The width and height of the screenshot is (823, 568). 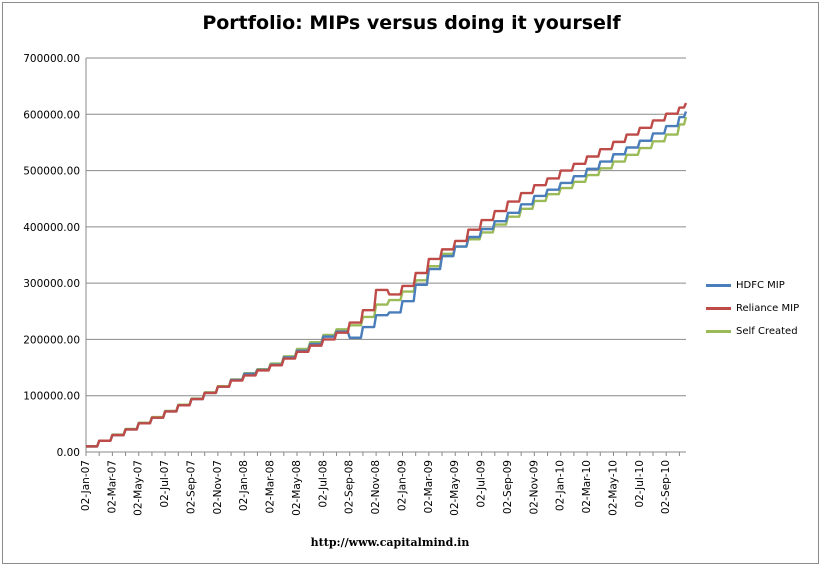 I want to click on legend-swatch-self, so click(x=718, y=331).